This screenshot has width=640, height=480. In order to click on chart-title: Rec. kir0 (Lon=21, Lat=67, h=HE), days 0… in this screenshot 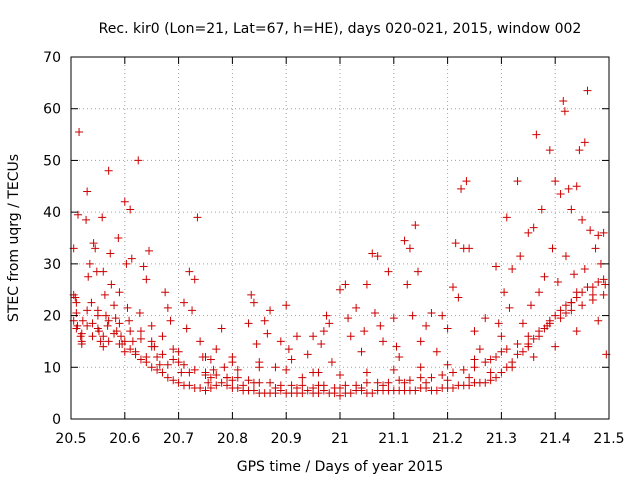, I will do `click(340, 29)`.